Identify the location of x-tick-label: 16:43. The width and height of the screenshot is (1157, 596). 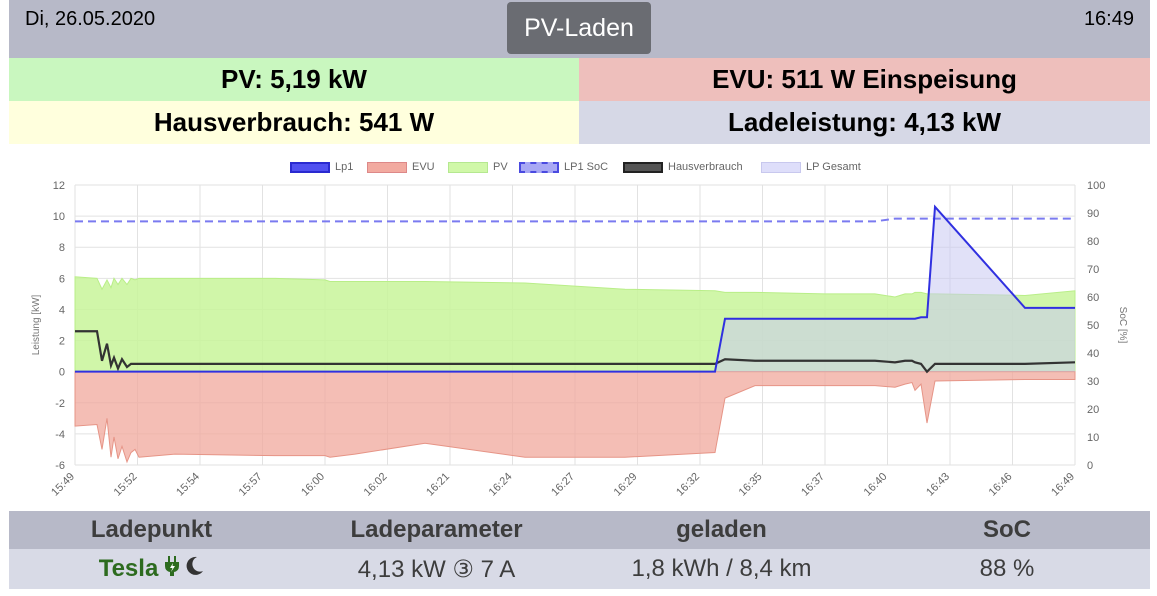
(938, 485).